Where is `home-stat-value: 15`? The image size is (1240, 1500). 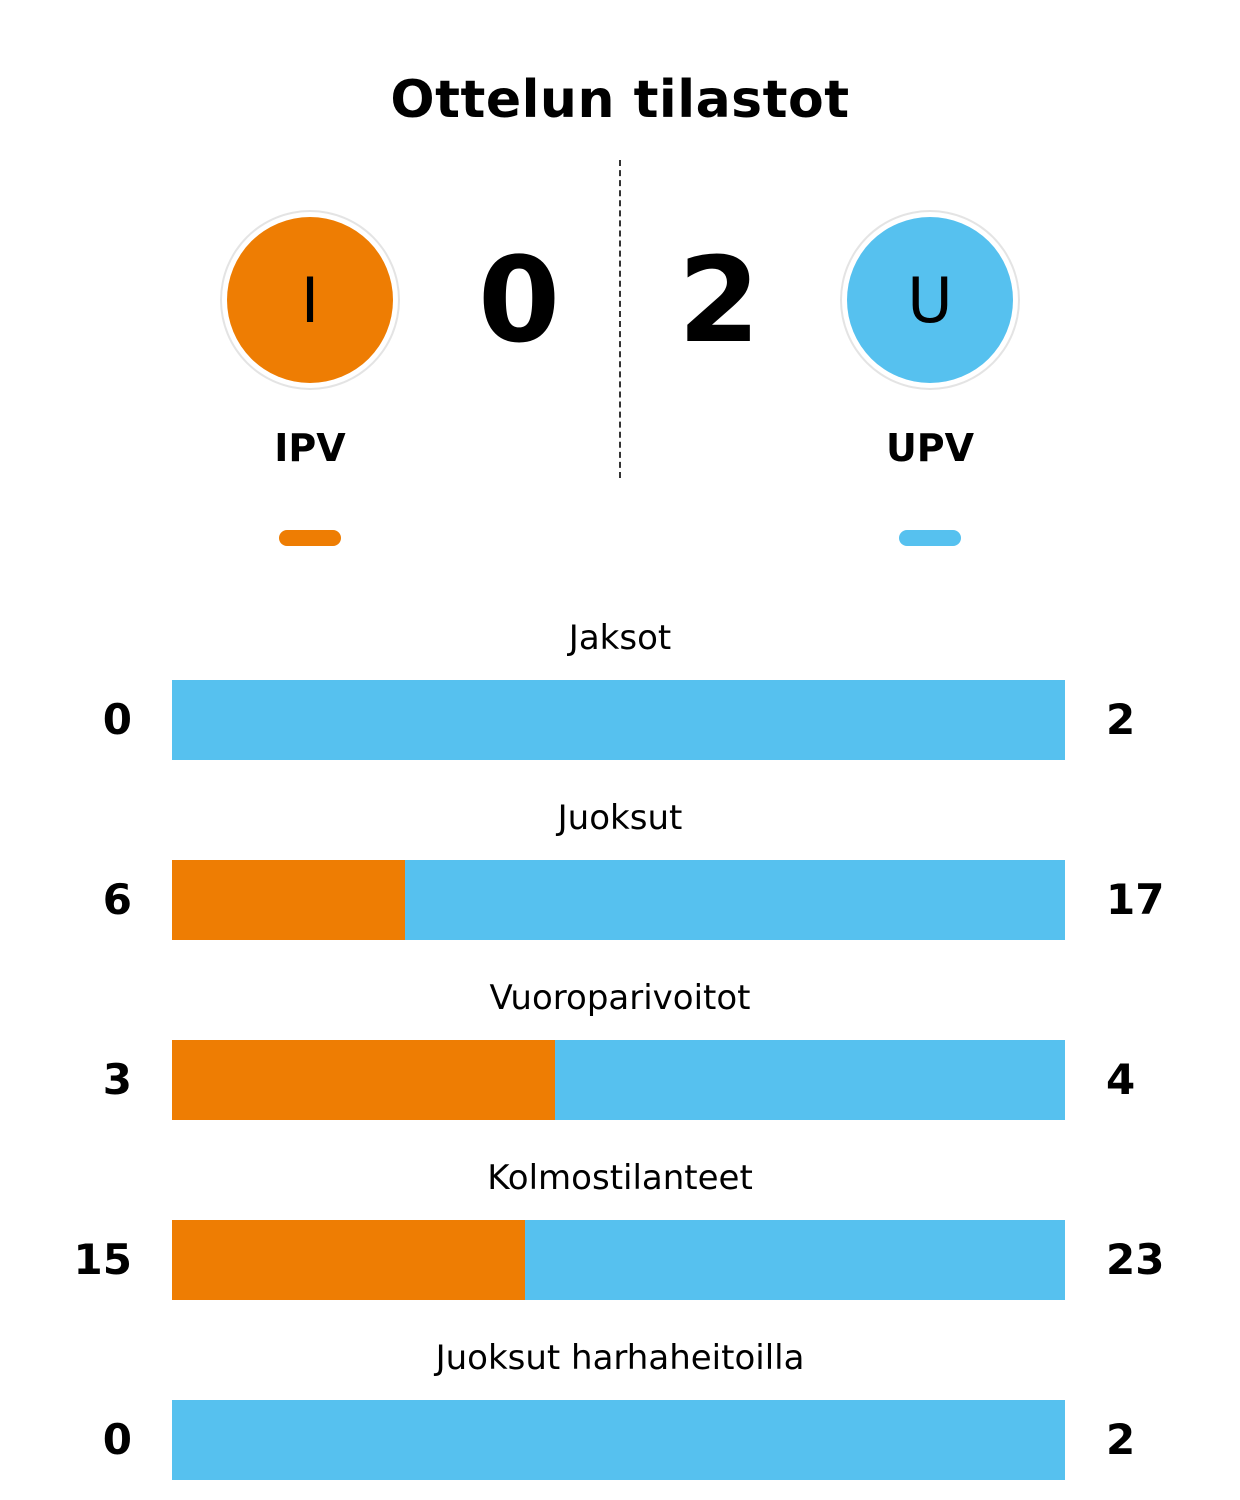
home-stat-value: 15 is located at coordinates (102, 1259).